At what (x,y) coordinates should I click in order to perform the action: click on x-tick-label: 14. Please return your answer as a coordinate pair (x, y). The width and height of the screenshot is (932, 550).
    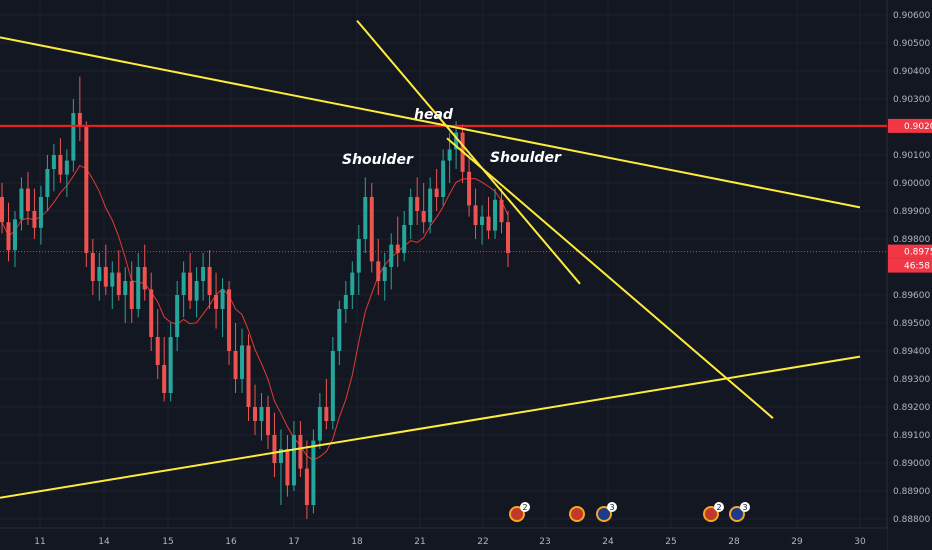
    Looking at the image, I should click on (104, 542).